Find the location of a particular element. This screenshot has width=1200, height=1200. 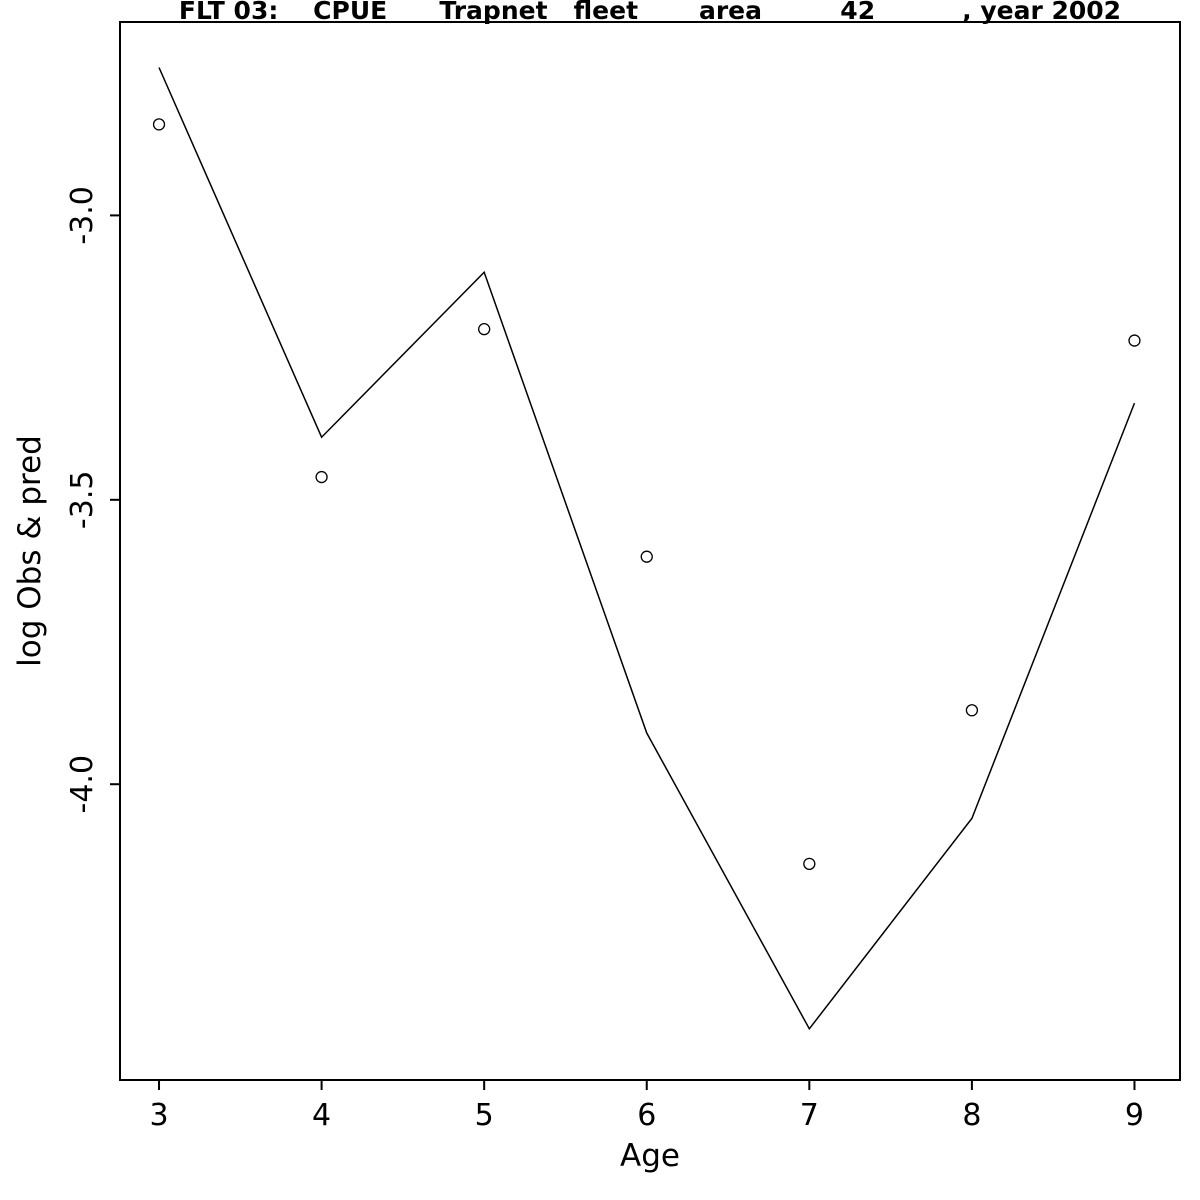

x-tick-label: 7 is located at coordinates (809, 1115).